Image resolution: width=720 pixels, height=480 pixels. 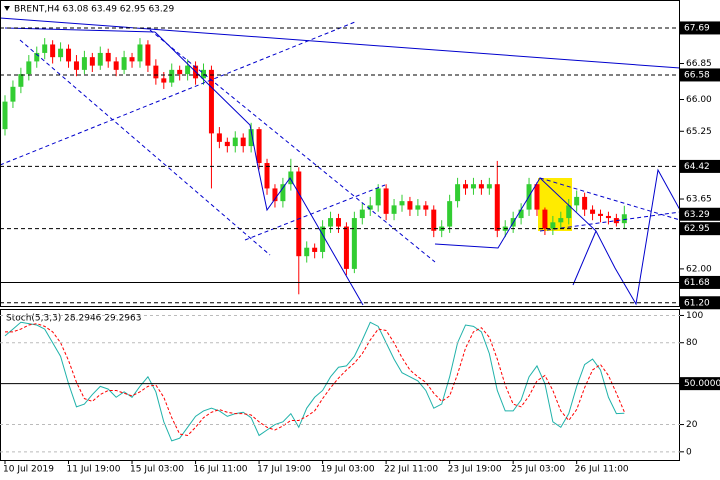 What do you see at coordinates (699, 64) in the screenshot?
I see `y-tick-label: 66.85` at bounding box center [699, 64].